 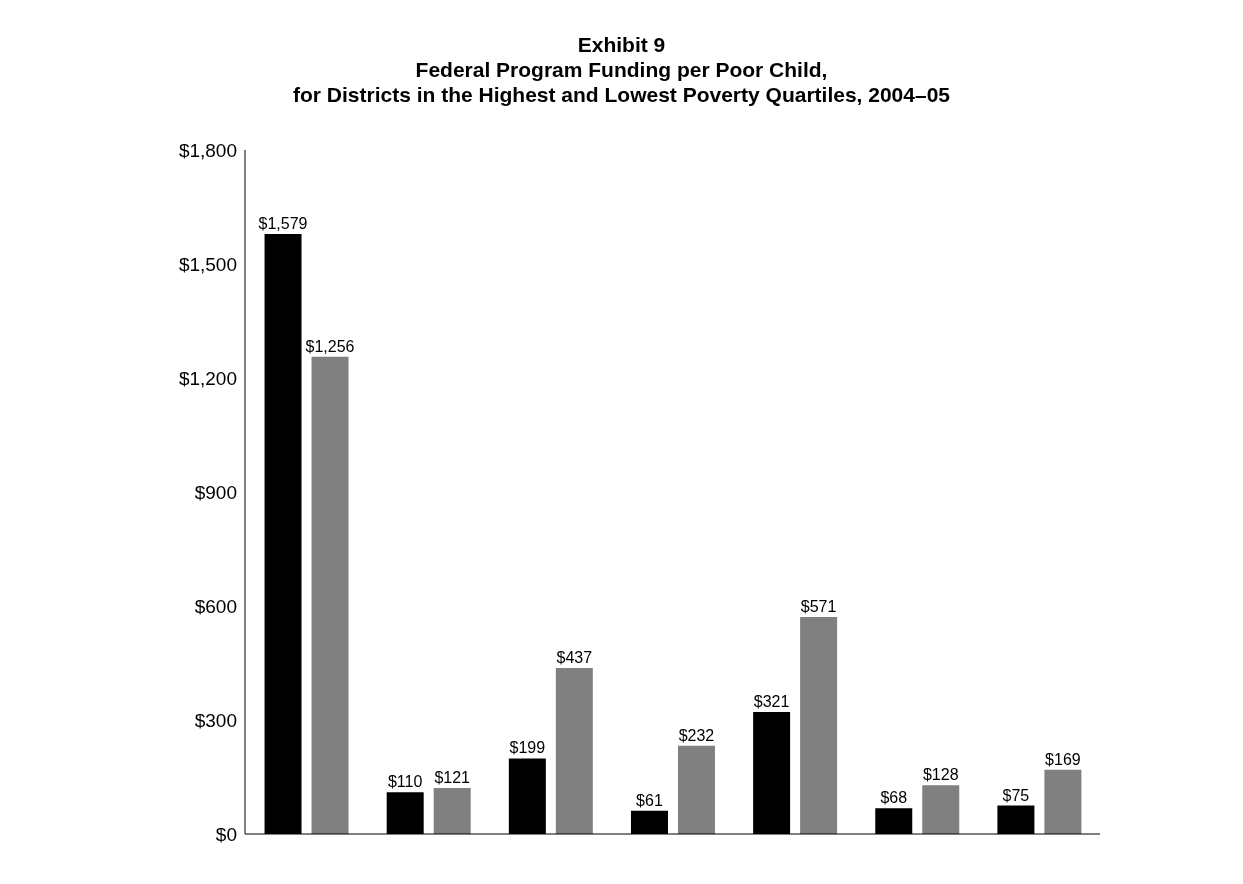 What do you see at coordinates (207, 150) in the screenshot?
I see `y-tick-label: $1,800` at bounding box center [207, 150].